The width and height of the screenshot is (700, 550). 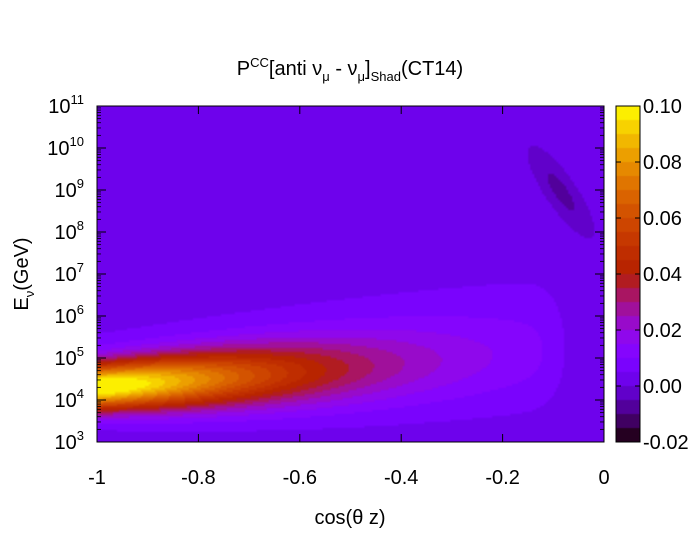 What do you see at coordinates (662, 275) in the screenshot?
I see `colorbar-tick-label: 0.04` at bounding box center [662, 275].